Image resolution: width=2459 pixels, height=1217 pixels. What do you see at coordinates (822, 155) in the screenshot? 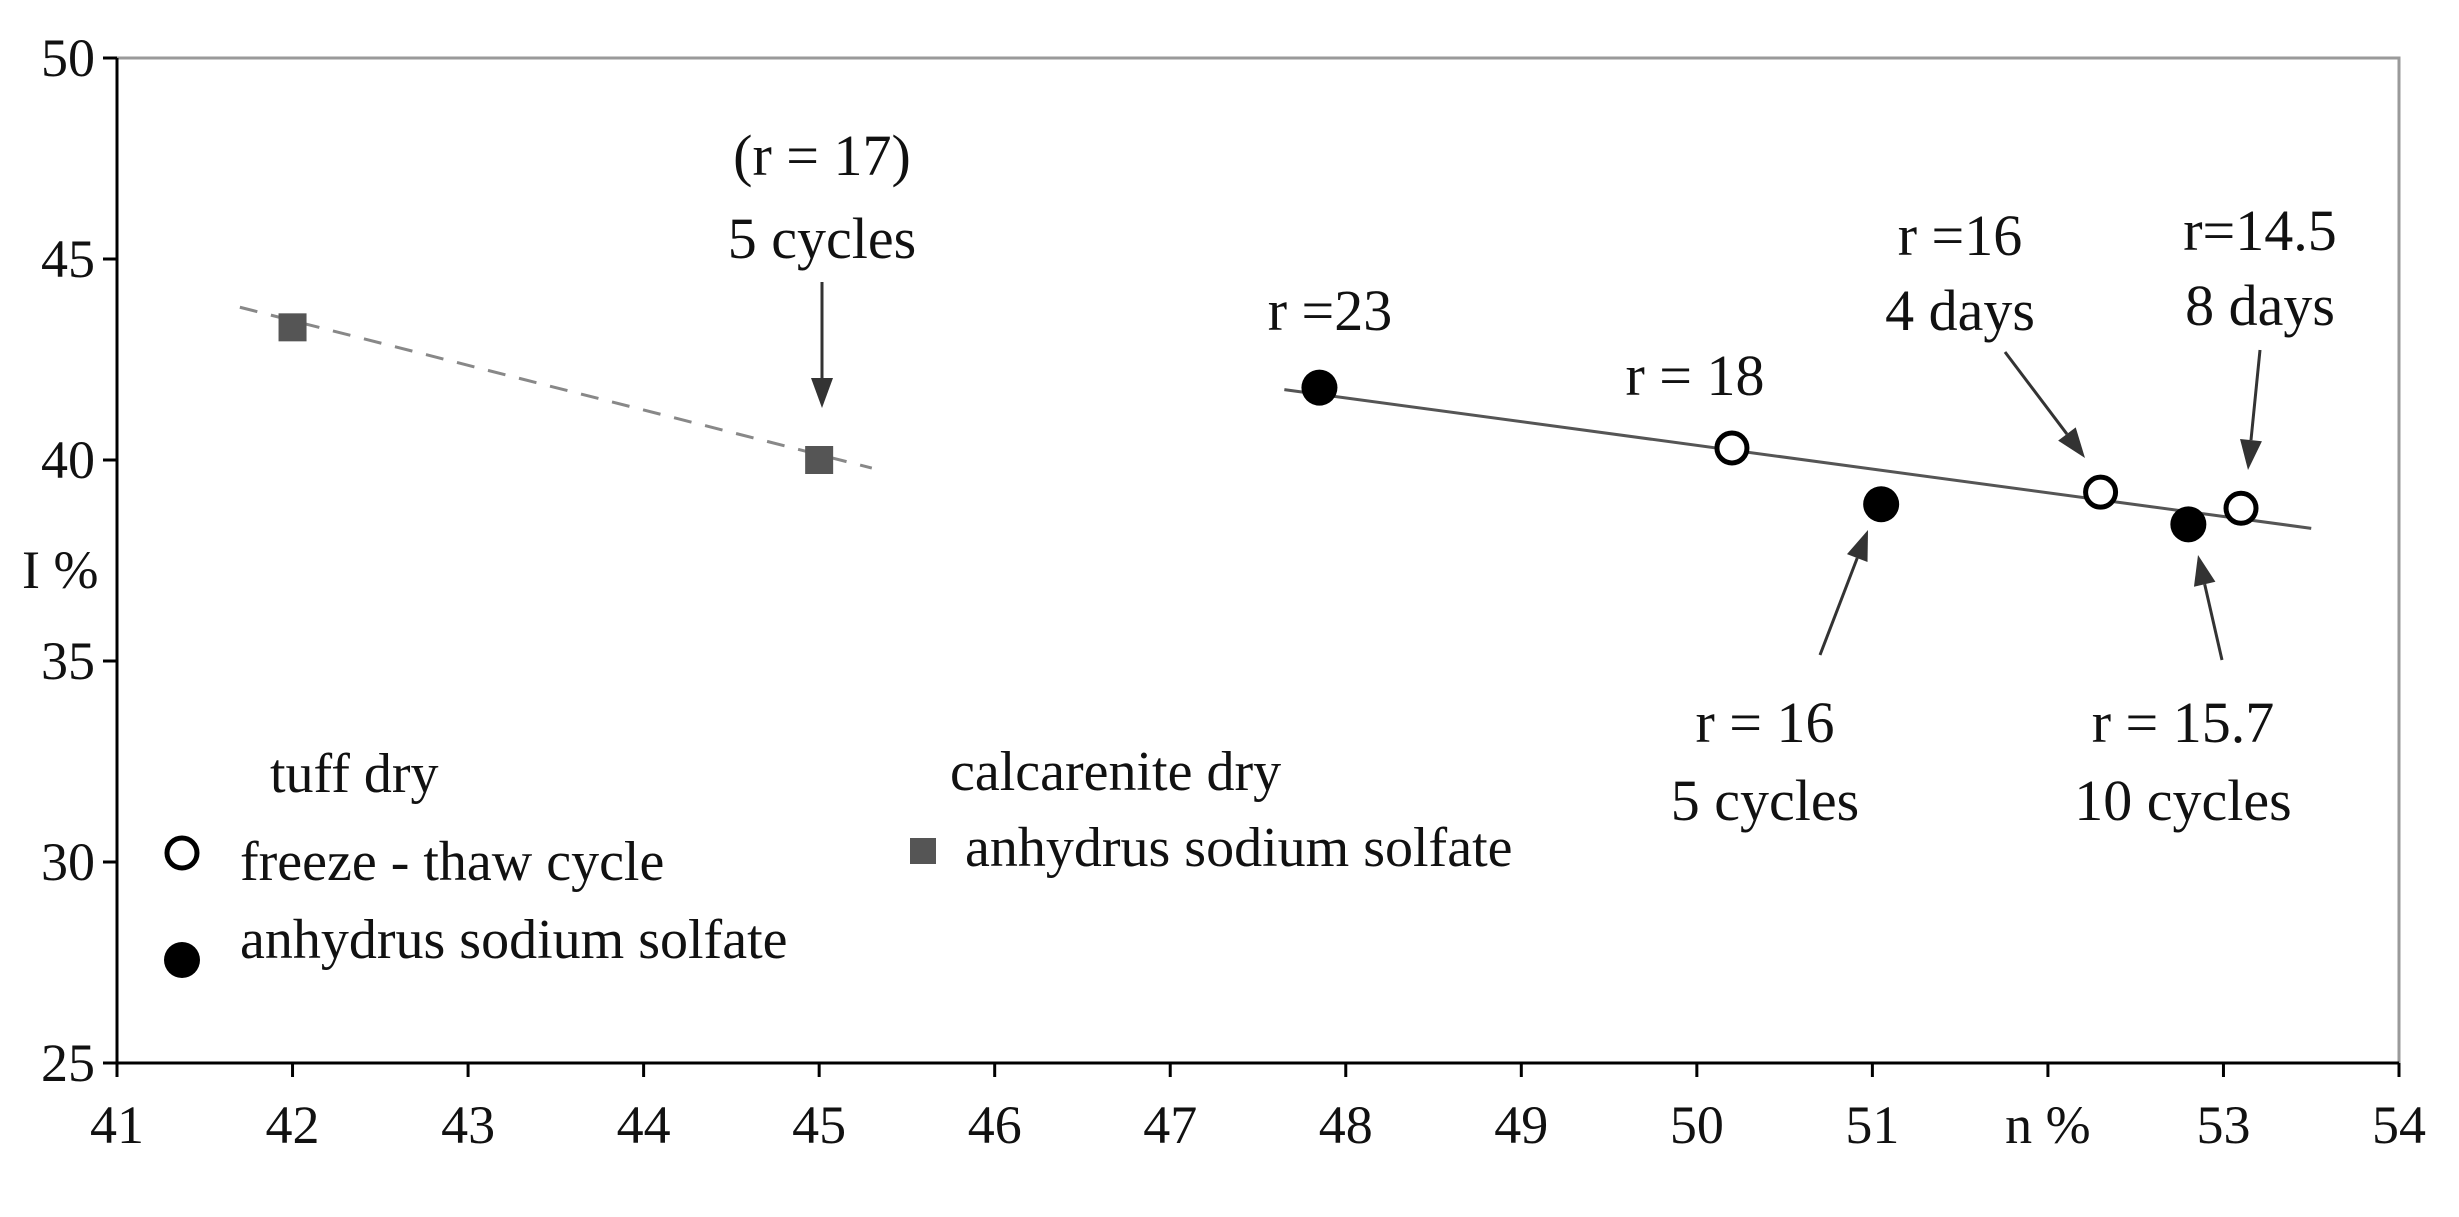
I see `annotation-label: (r = 17)` at bounding box center [822, 155].